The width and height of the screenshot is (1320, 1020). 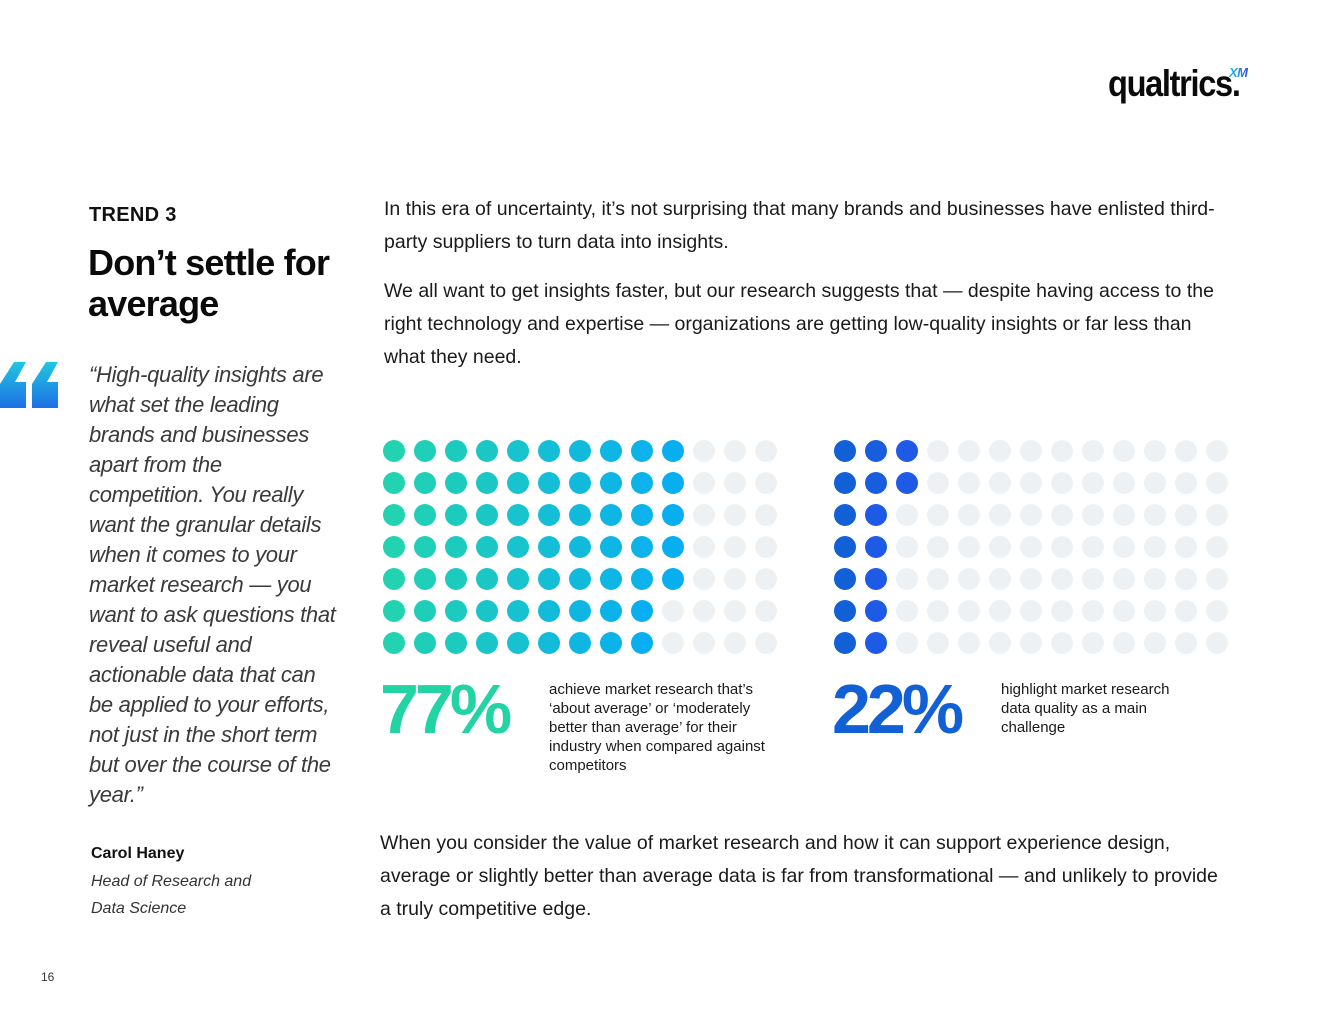 What do you see at coordinates (138, 853) in the screenshot?
I see `quote-author: Carol Haney` at bounding box center [138, 853].